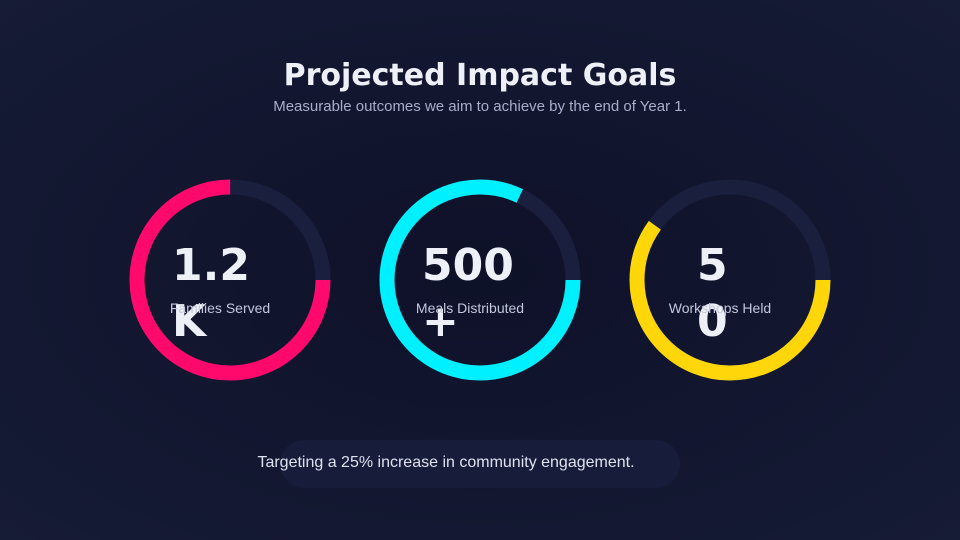 Image resolution: width=960 pixels, height=540 pixels. I want to click on metric-value: 500+, so click(468, 293).